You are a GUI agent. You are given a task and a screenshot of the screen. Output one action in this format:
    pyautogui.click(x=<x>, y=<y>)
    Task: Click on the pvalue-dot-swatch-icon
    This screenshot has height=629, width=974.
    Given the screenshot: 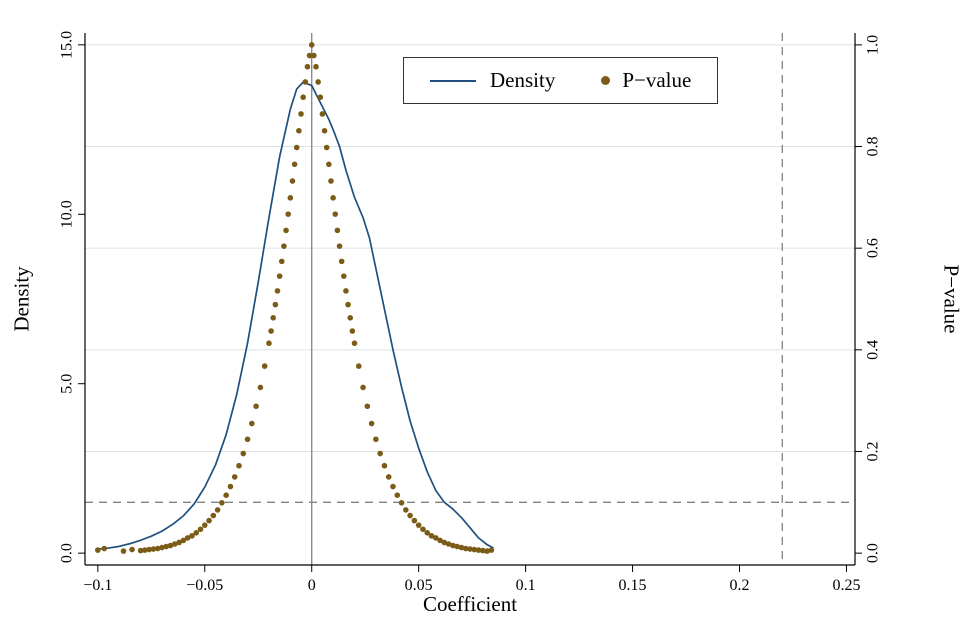 What is the action you would take?
    pyautogui.click(x=606, y=80)
    